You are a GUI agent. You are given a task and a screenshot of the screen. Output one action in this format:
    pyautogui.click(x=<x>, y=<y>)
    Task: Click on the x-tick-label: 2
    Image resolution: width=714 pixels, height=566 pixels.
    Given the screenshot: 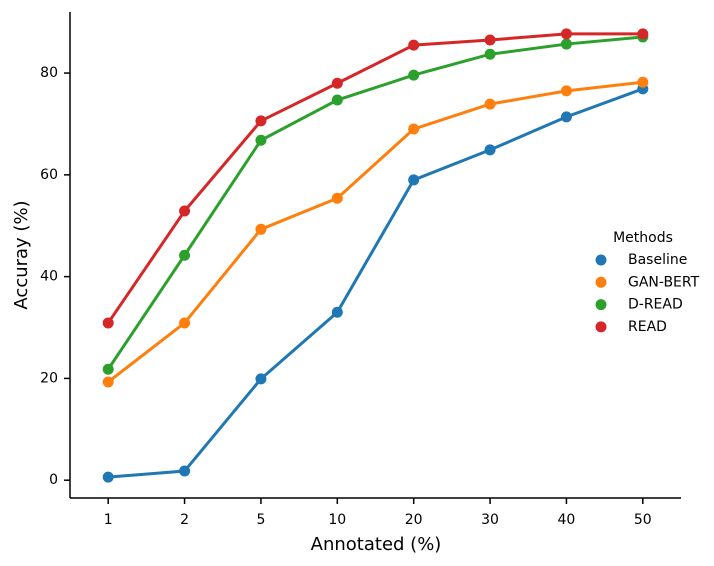 What is the action you would take?
    pyautogui.click(x=184, y=520)
    